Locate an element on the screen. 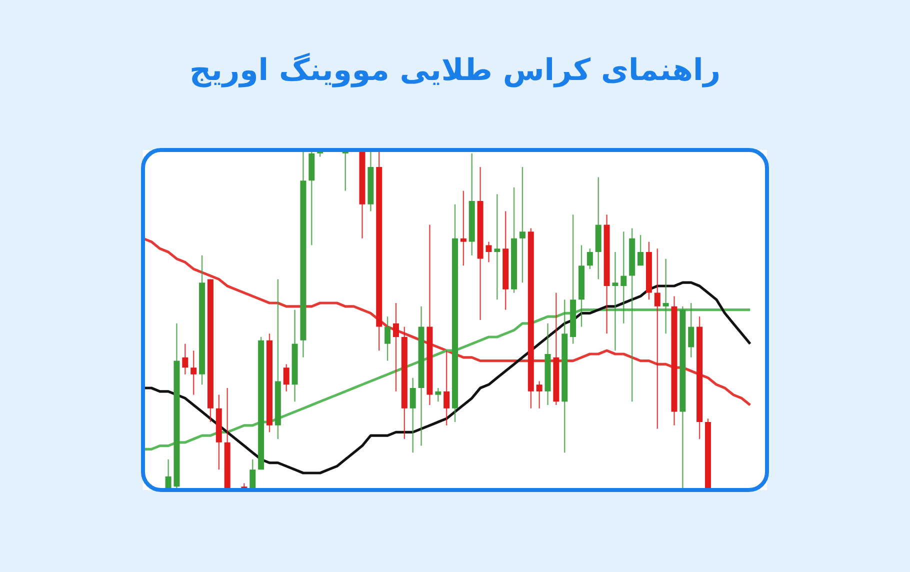 The width and height of the screenshot is (910, 572). chart-title: راهنمای کراس طلایی مووینگ اوریج is located at coordinates (455, 70).